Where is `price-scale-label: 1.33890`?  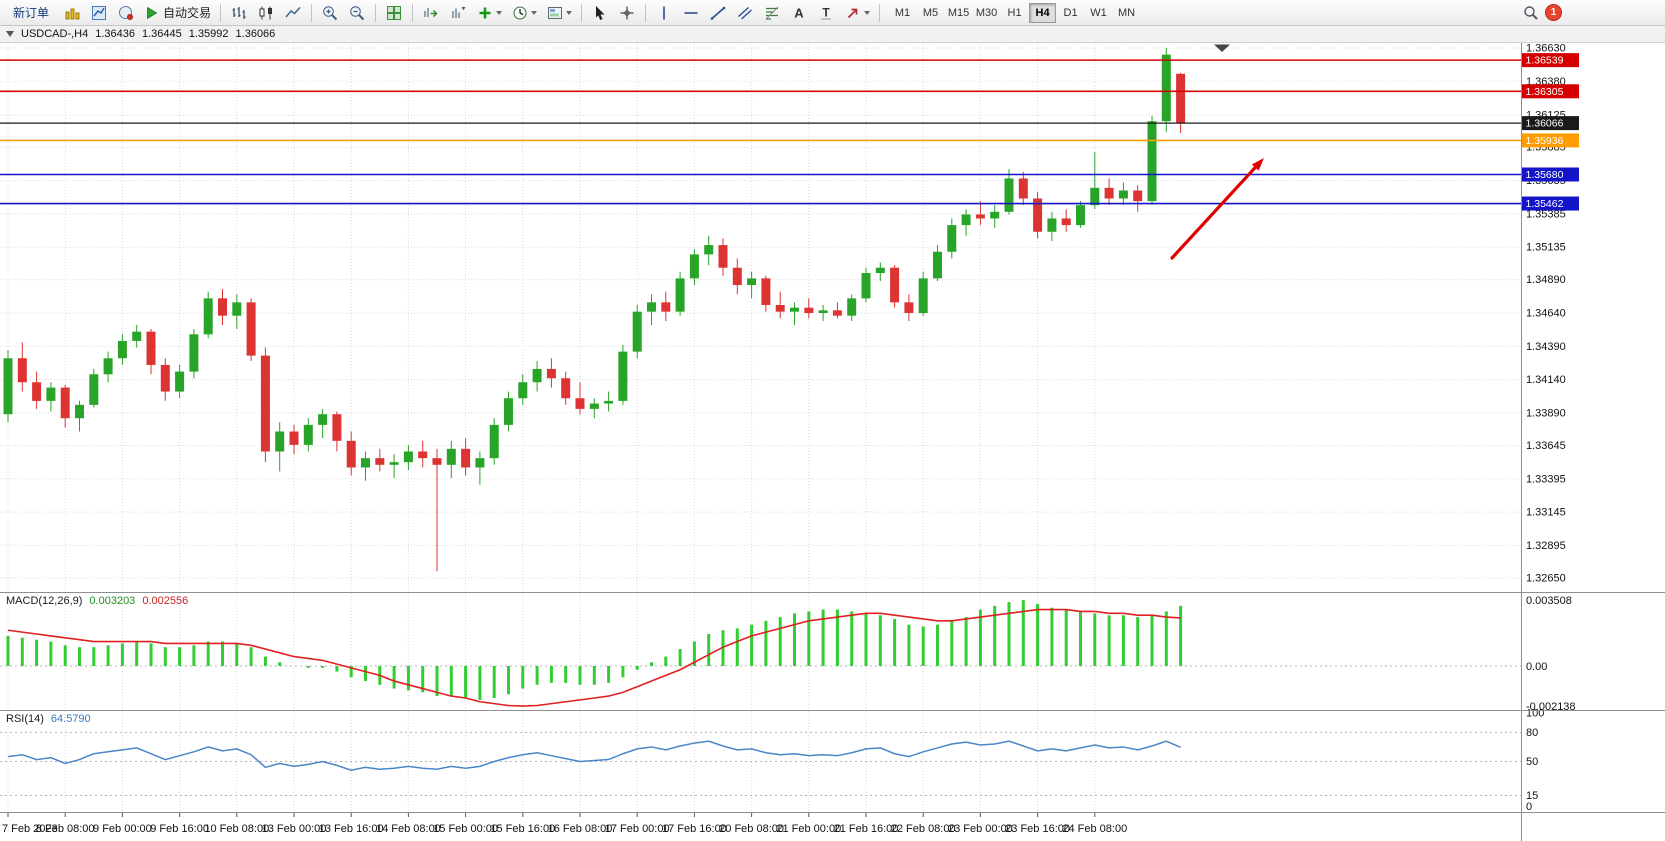
price-scale-label: 1.33890 is located at coordinates (1546, 413).